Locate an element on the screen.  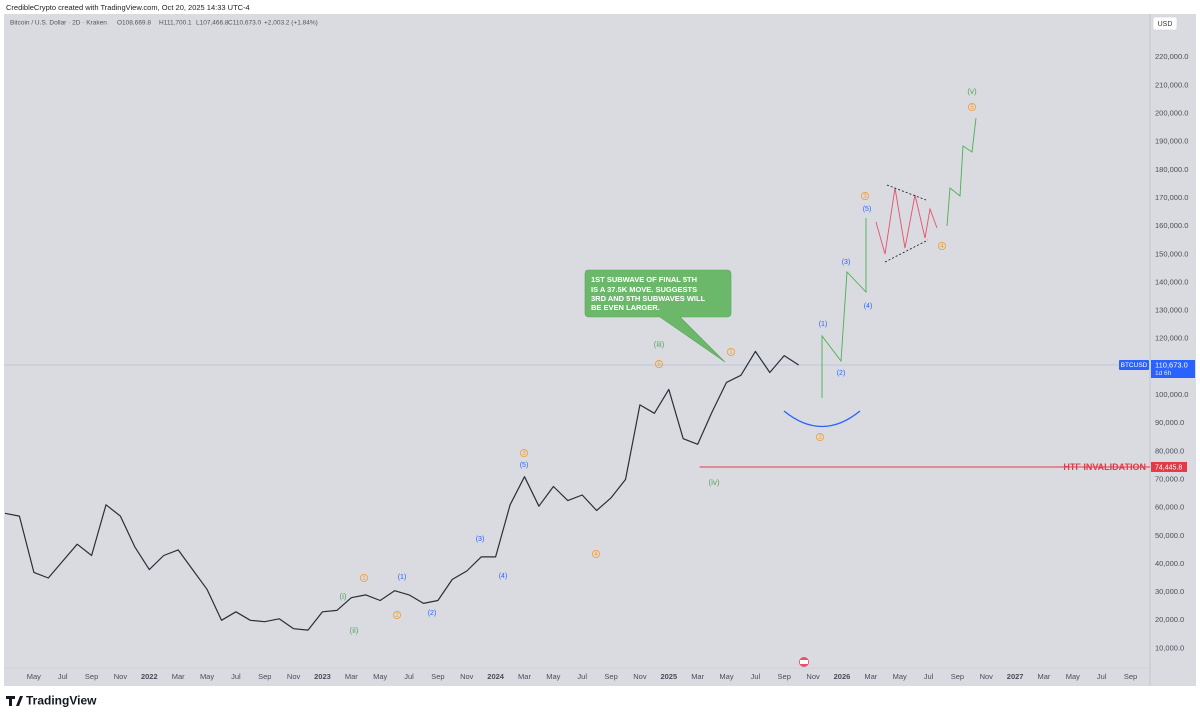
wave-green: (iii) is located at coordinates (659, 344).